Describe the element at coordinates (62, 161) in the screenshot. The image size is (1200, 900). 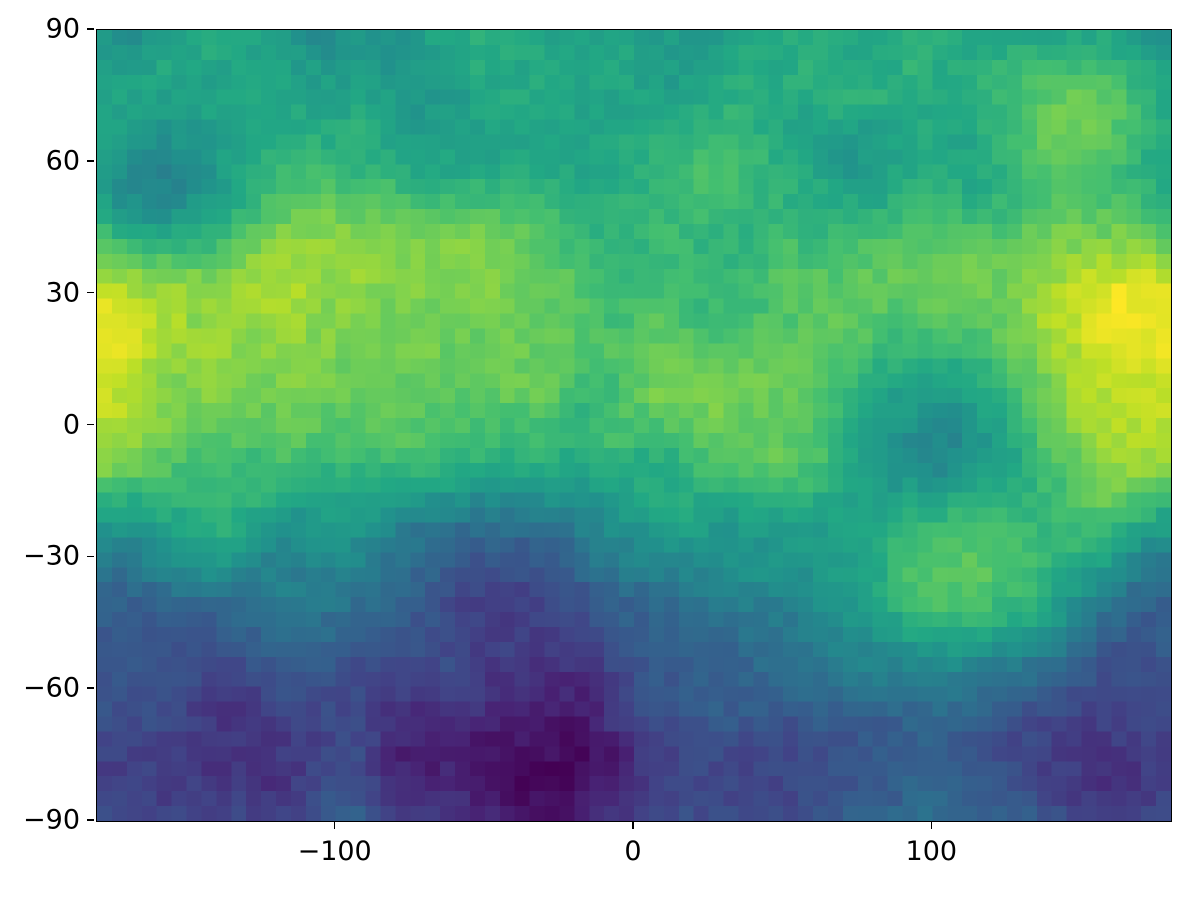
I see `y-tick-label: 60` at that location.